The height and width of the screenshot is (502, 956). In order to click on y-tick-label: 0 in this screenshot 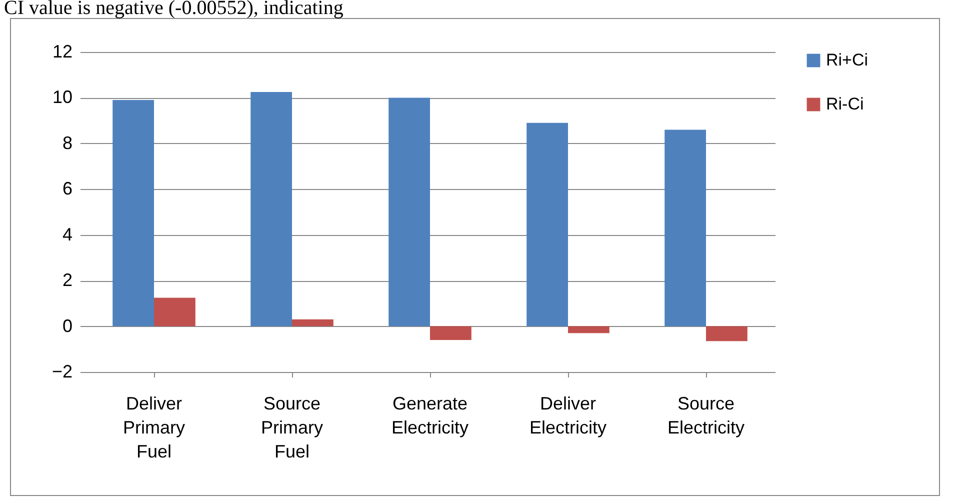, I will do `click(67, 326)`.